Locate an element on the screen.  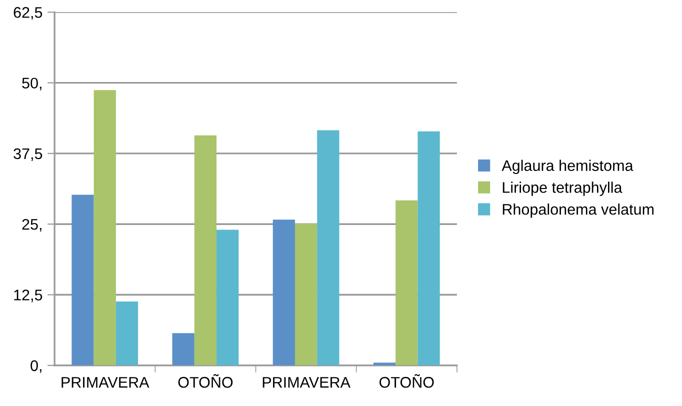
y-tick-label: 37,5 is located at coordinates (28, 154).